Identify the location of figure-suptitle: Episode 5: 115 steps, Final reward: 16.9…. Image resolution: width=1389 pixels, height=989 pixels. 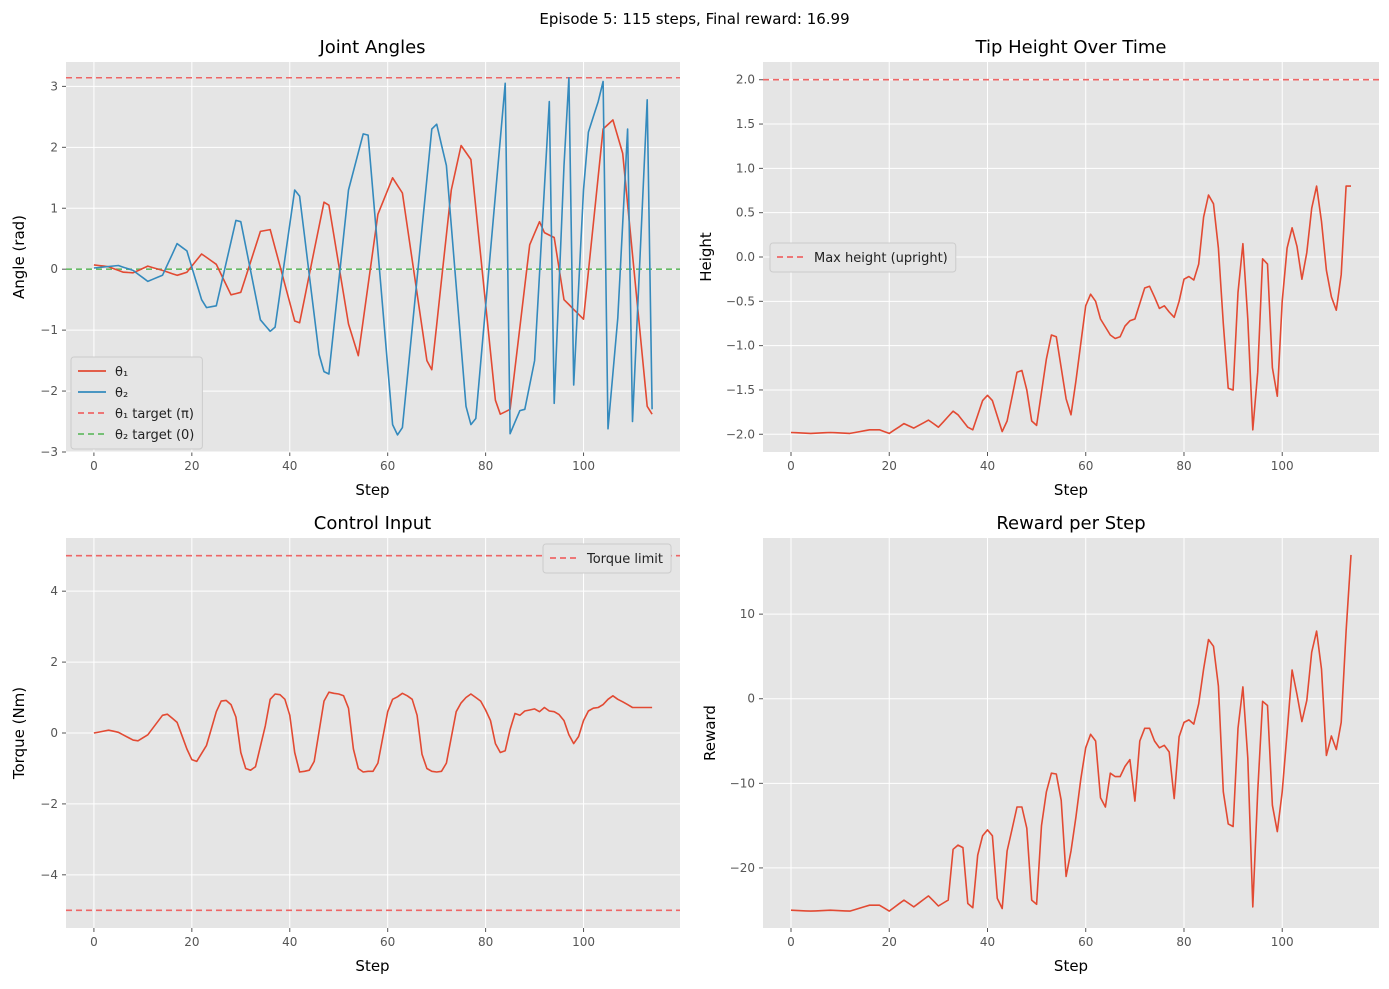
(694, 19).